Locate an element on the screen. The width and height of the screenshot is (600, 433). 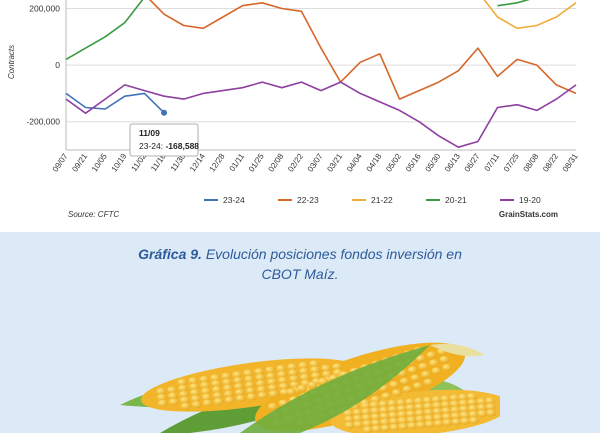
x-tick-label: 08/31 is located at coordinates (570, 163).